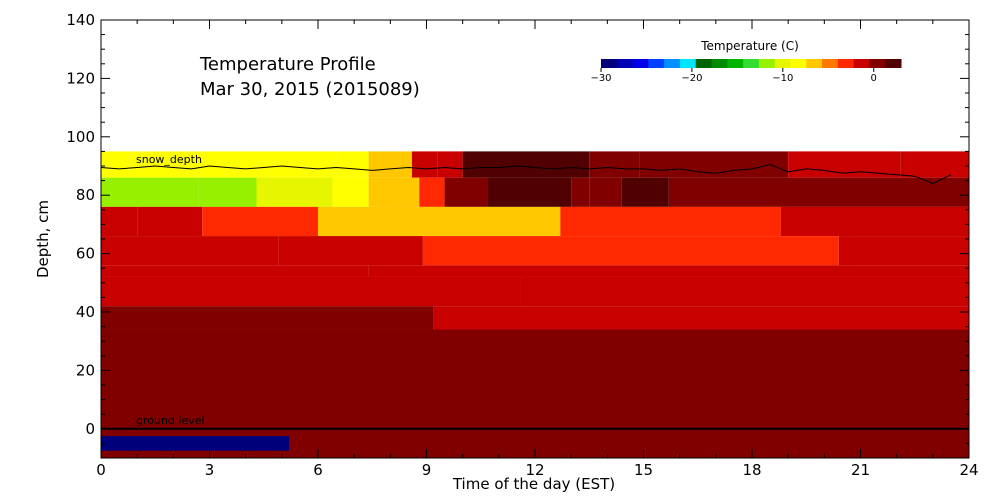  I want to click on colorbar-tick-label: −30, so click(600, 78).